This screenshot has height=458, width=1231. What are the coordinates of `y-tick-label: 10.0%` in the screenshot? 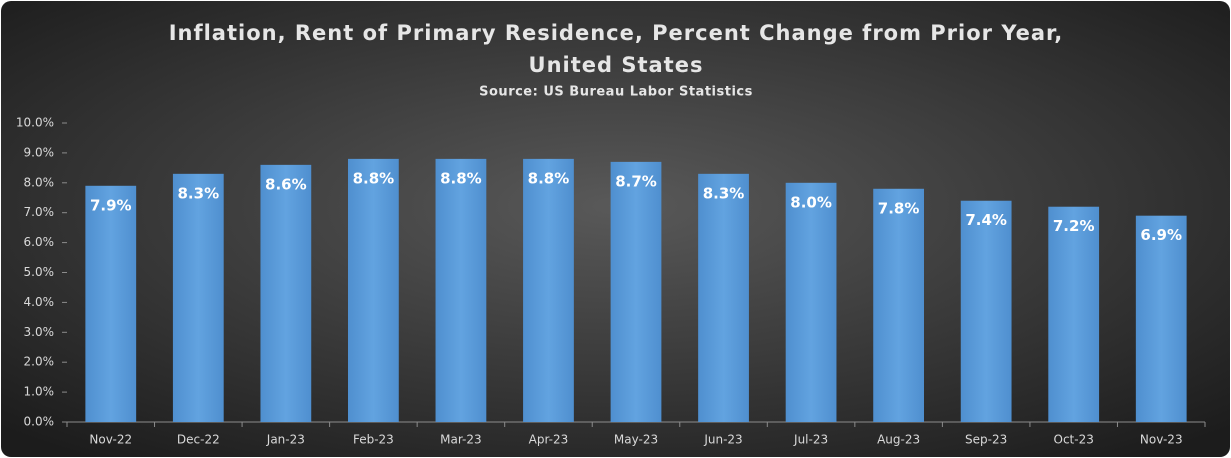 It's located at (35, 123).